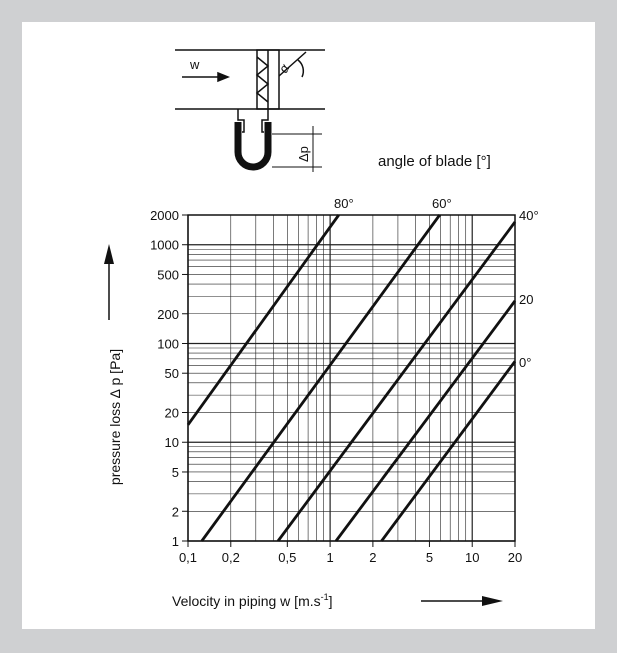 Image resolution: width=617 pixels, height=653 pixels. Describe the element at coordinates (241, 121) in the screenshot. I see `pressure-tap-left` at that location.